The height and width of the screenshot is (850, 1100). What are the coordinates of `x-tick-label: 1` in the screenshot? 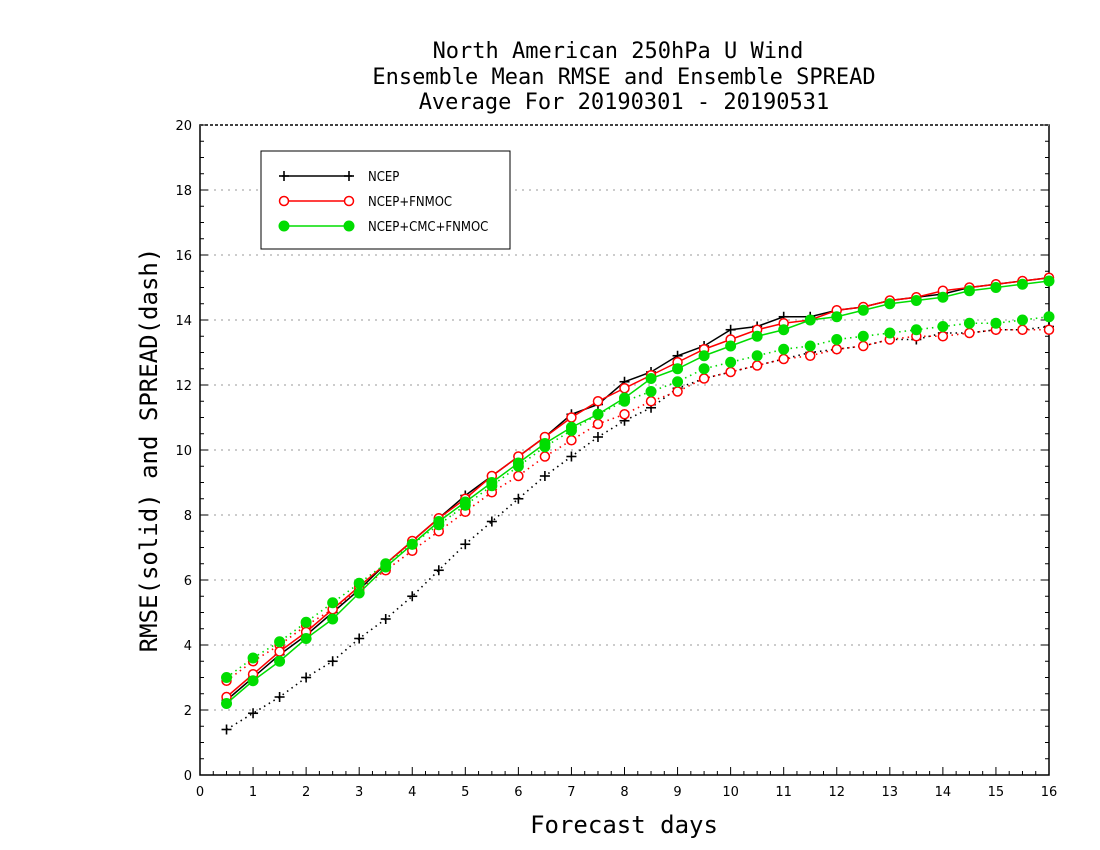 It's located at (253, 792).